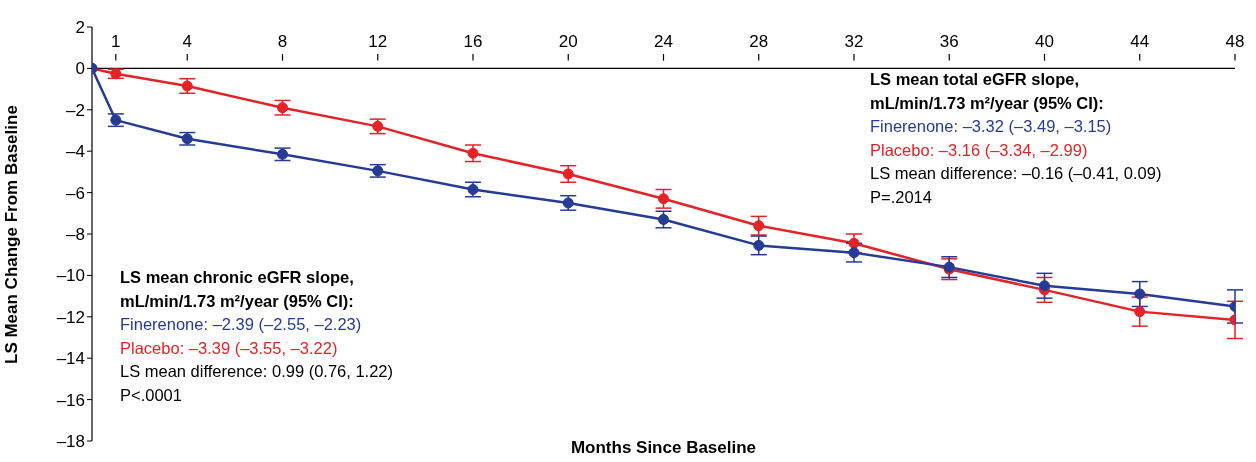 The image size is (1256, 462). What do you see at coordinates (75, 152) in the screenshot?
I see `y-tick-label: –4` at bounding box center [75, 152].